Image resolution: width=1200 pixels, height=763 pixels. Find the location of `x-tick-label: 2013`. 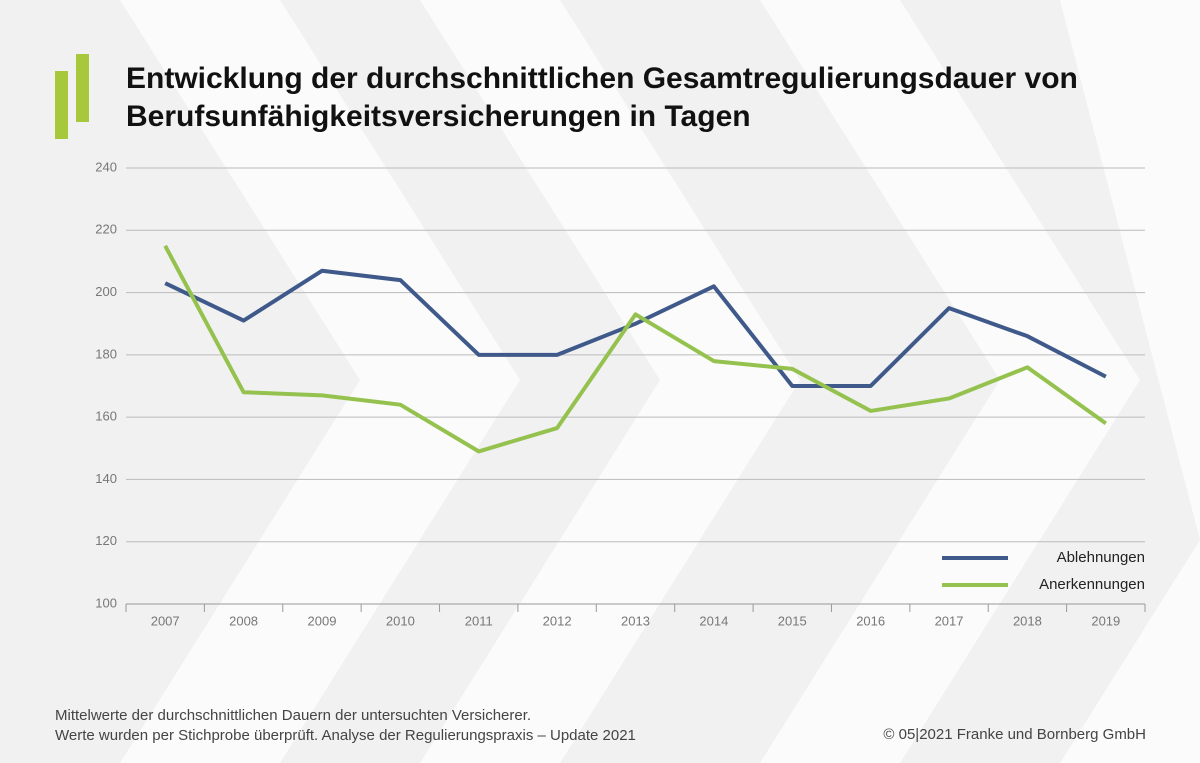

x-tick-label: 2013 is located at coordinates (635, 620).